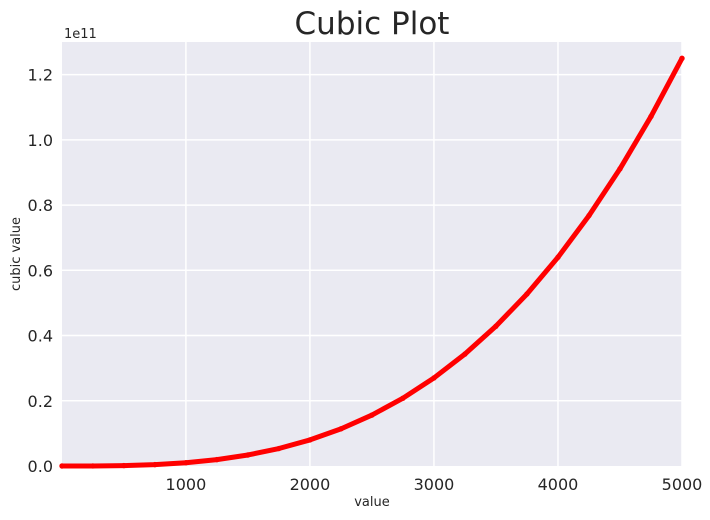 The width and height of the screenshot is (710, 520). Describe the element at coordinates (186, 484) in the screenshot. I see `x-tick-label: 1000` at that location.